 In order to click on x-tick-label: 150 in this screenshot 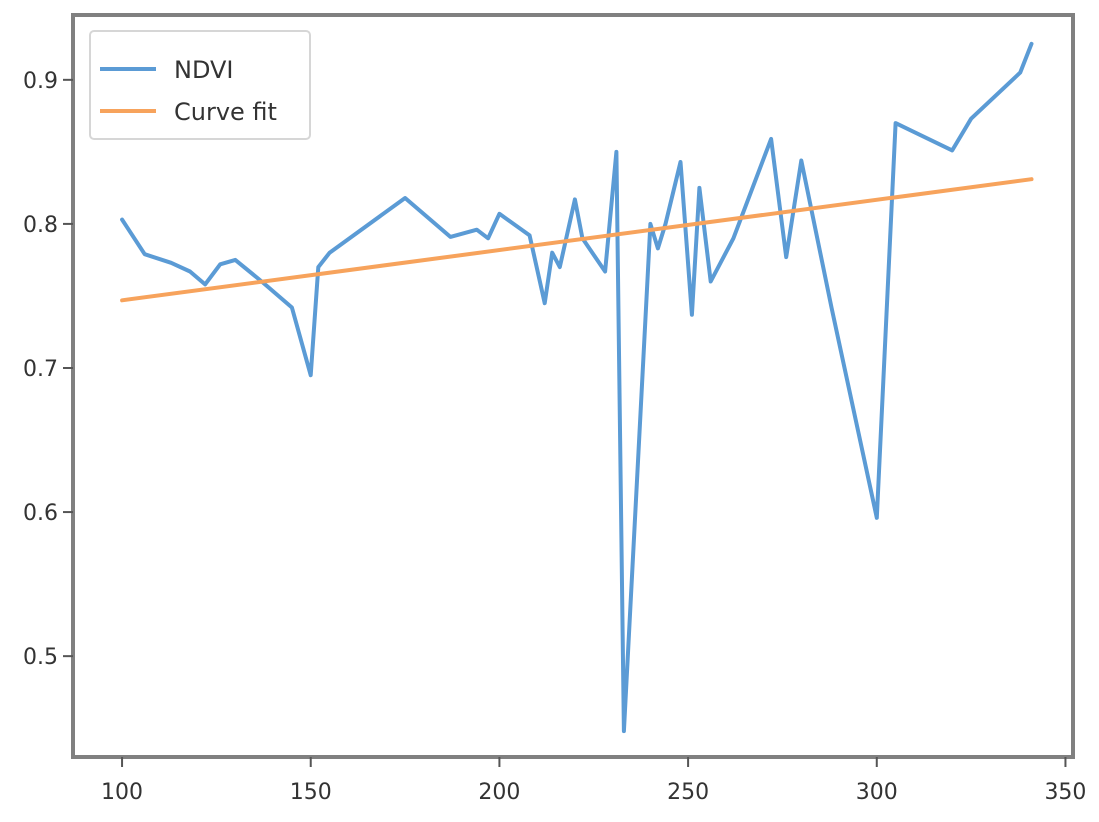, I will do `click(311, 792)`.